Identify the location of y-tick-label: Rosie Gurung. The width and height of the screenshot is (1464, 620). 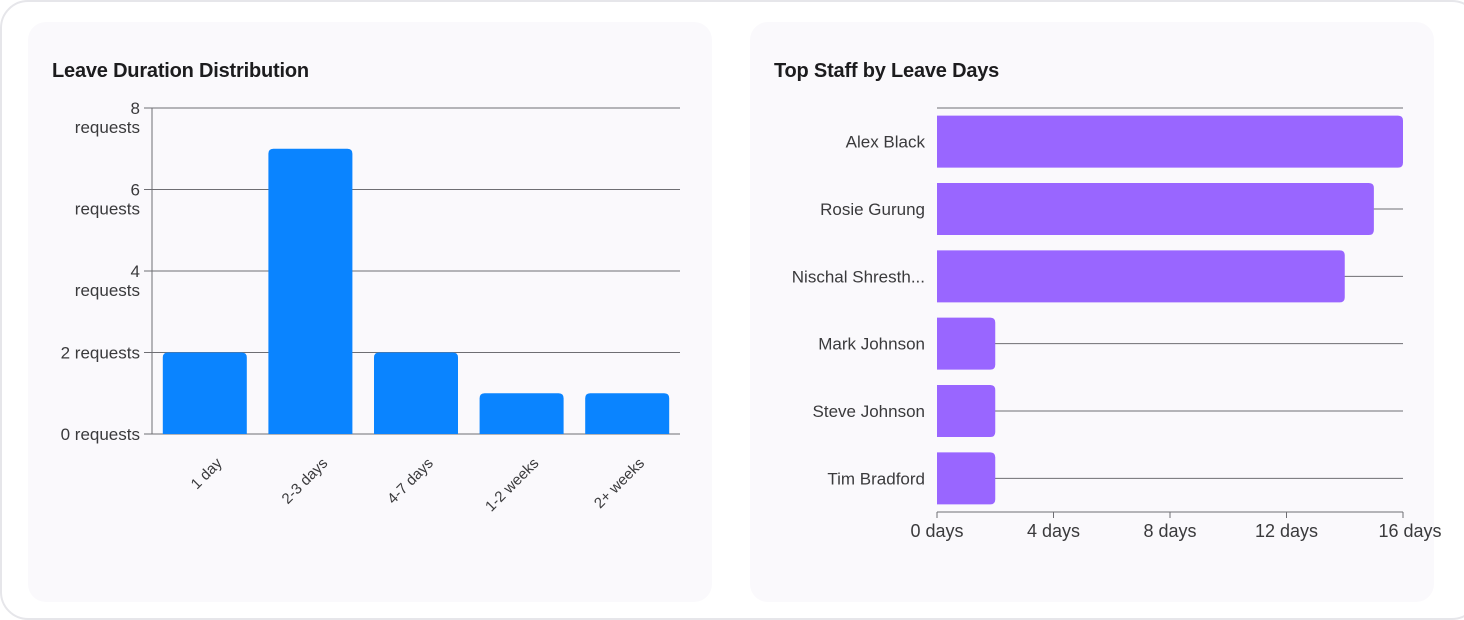
(872, 209).